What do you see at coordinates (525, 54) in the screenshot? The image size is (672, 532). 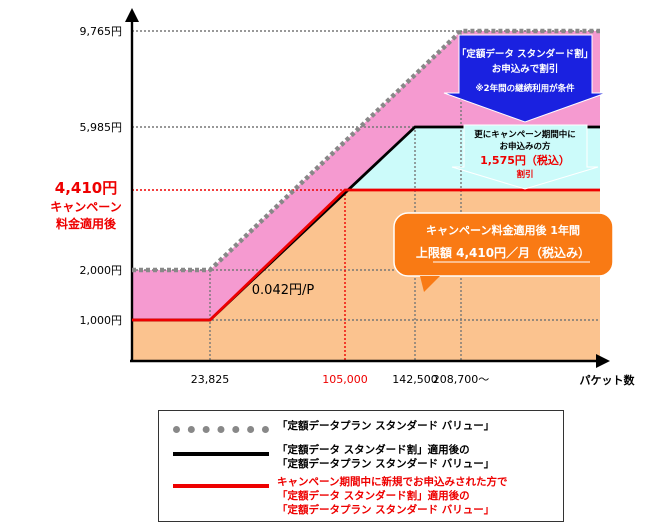 I see `blue-callout-text: 「定額データ スタンダード割」` at bounding box center [525, 54].